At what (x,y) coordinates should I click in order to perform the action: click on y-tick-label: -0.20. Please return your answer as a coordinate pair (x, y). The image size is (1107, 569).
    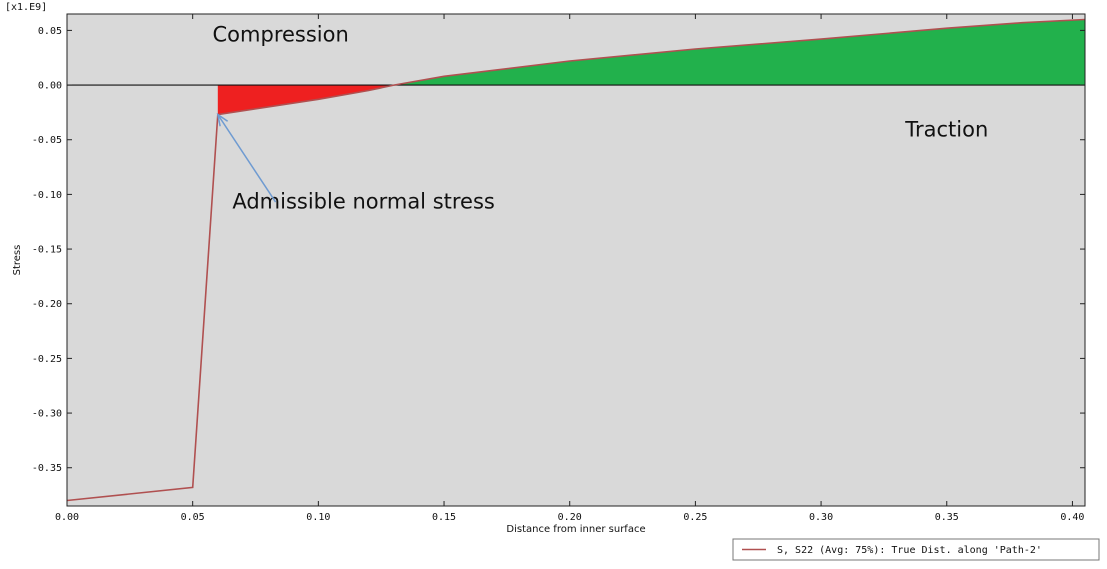
    Looking at the image, I should click on (47, 304).